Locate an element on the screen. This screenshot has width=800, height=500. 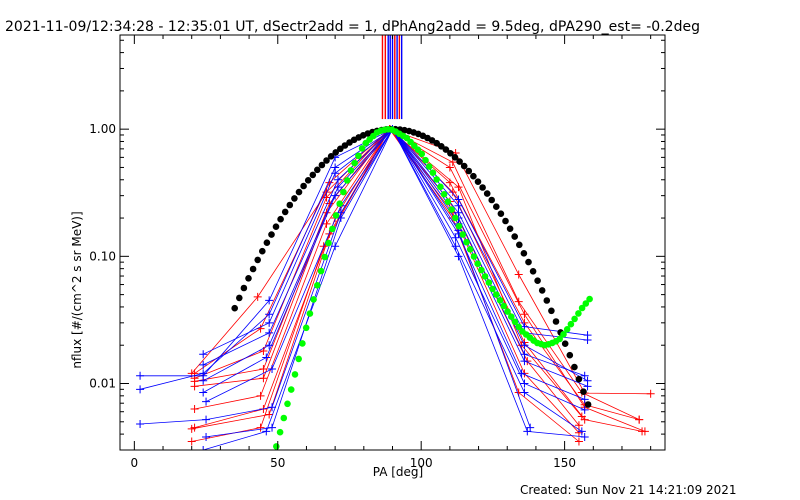
x-tick-label-0: 0 is located at coordinates (135, 463).